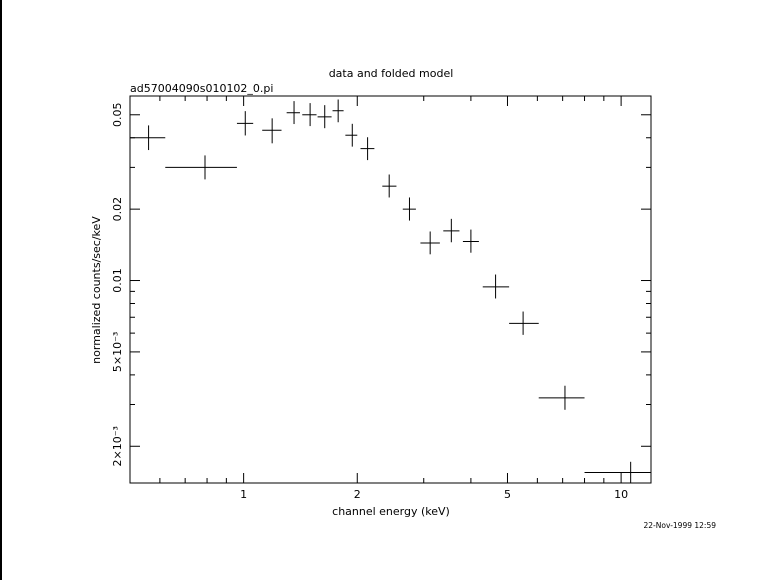  What do you see at coordinates (507, 494) in the screenshot?
I see `x-tick-label: 5` at bounding box center [507, 494].